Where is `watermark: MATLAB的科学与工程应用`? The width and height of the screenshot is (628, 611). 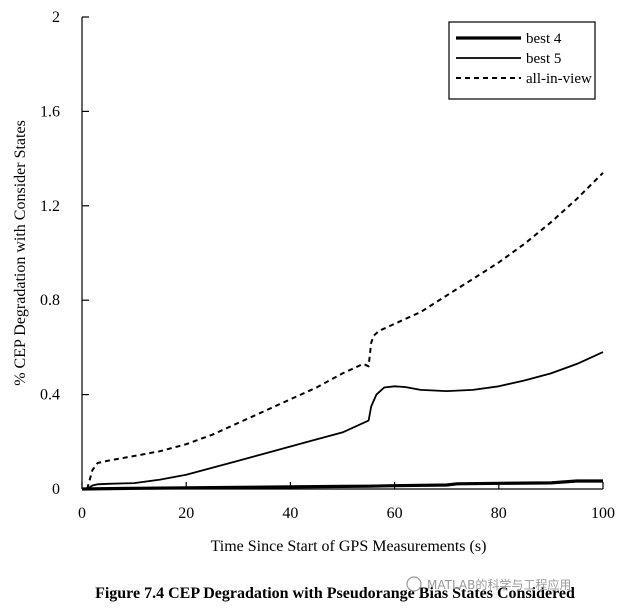 watermark: MATLAB的科学与工程应用 is located at coordinates (488, 584).